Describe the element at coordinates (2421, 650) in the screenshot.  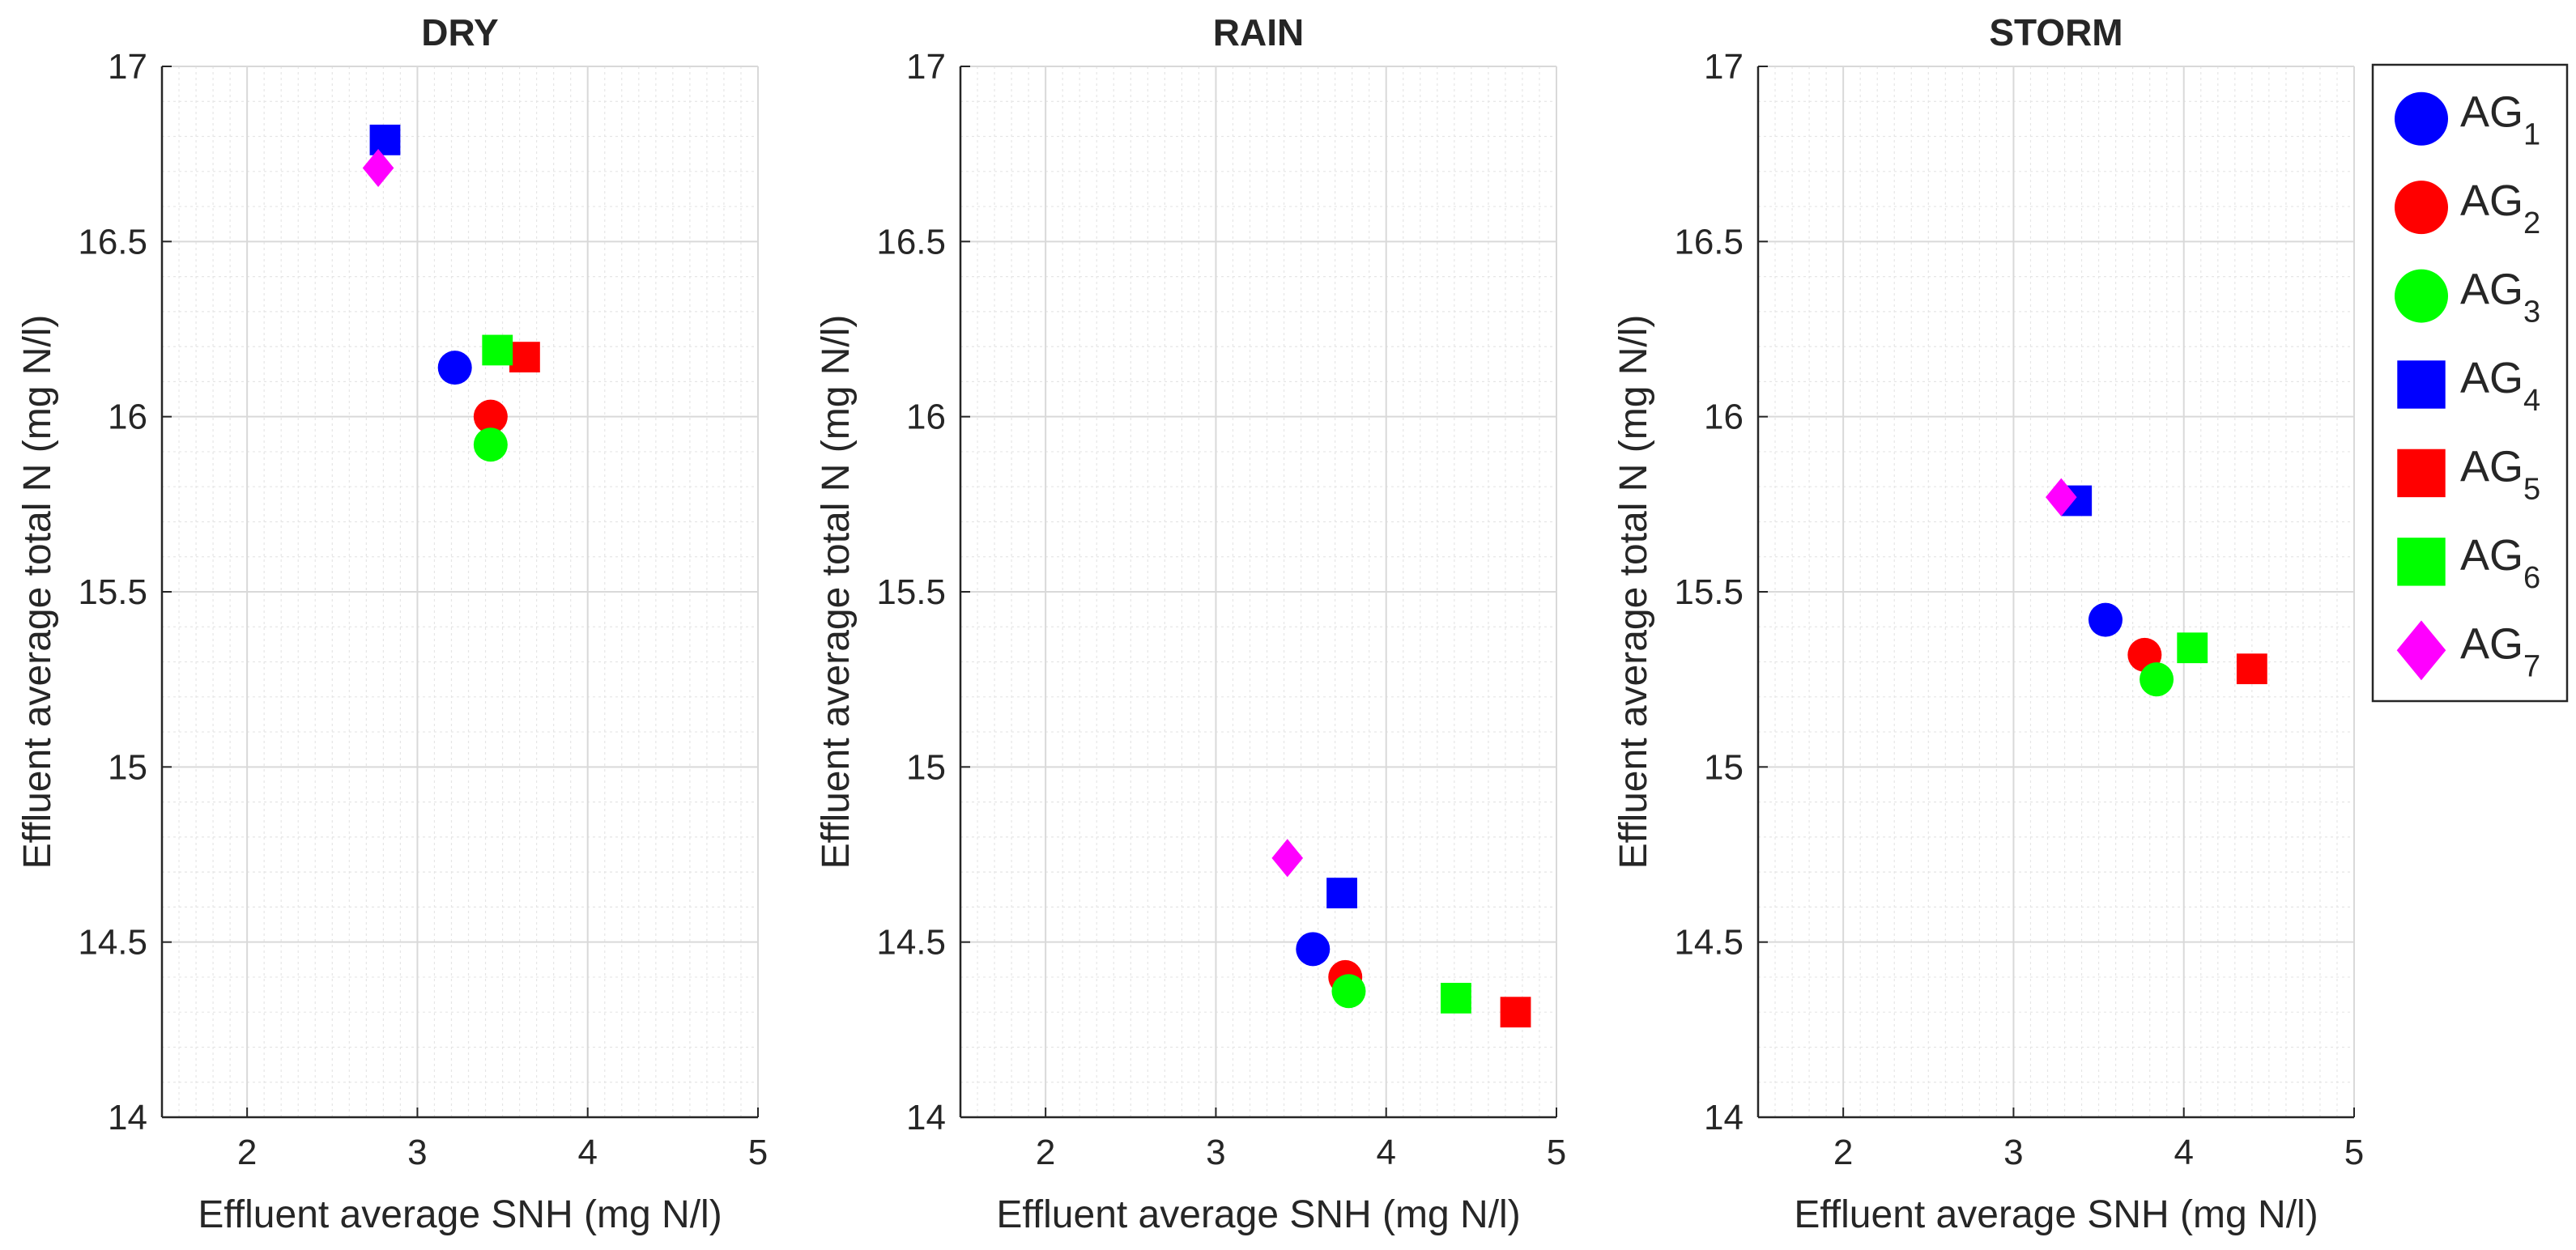
I see `legend-marker-ag7` at that location.